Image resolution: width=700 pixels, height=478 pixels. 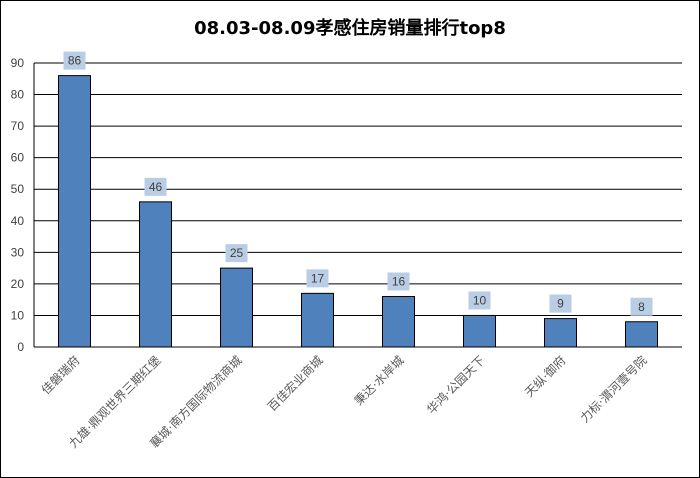 I want to click on data-label: 10, so click(x=480, y=300).